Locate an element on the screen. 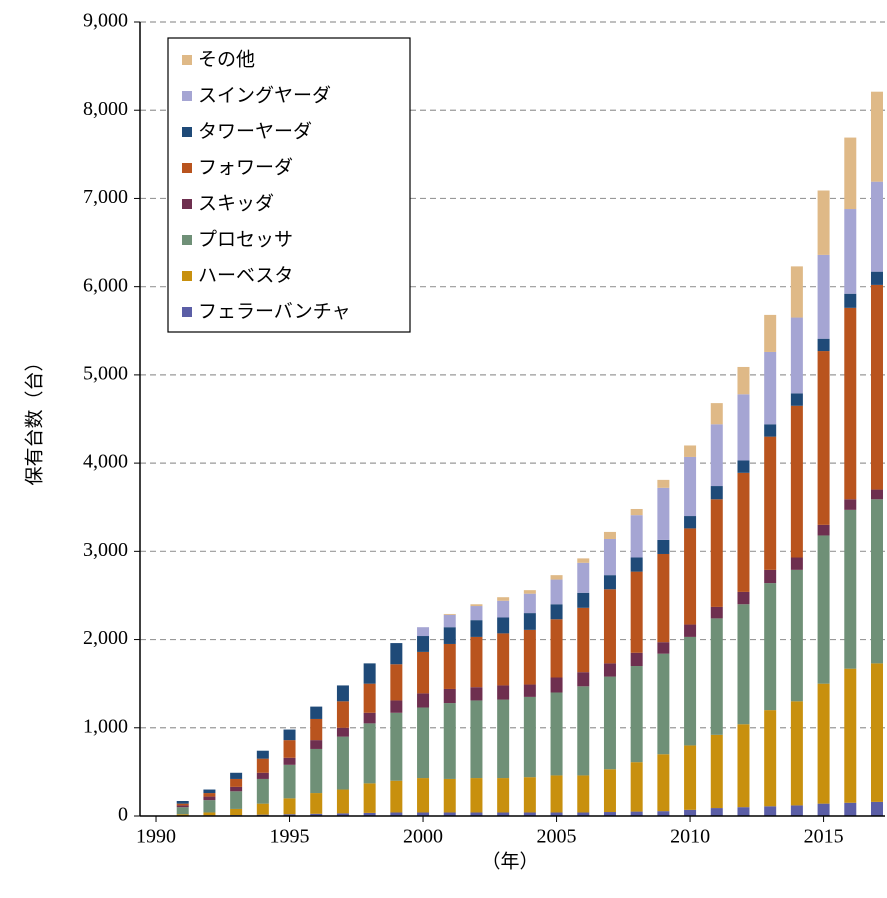 The width and height of the screenshot is (887, 898). legend-label: タワーヤーダ is located at coordinates (255, 132).